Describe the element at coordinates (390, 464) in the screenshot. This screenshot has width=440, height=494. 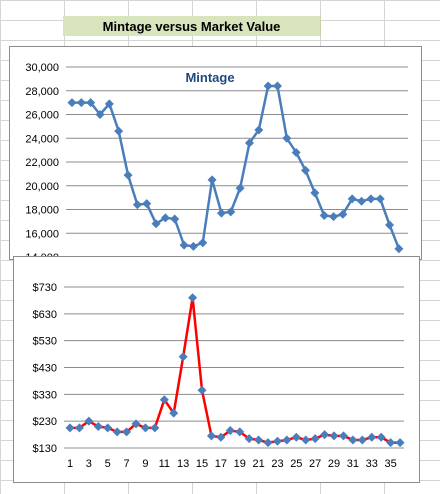
I see `x-tick-label: 35` at that location.